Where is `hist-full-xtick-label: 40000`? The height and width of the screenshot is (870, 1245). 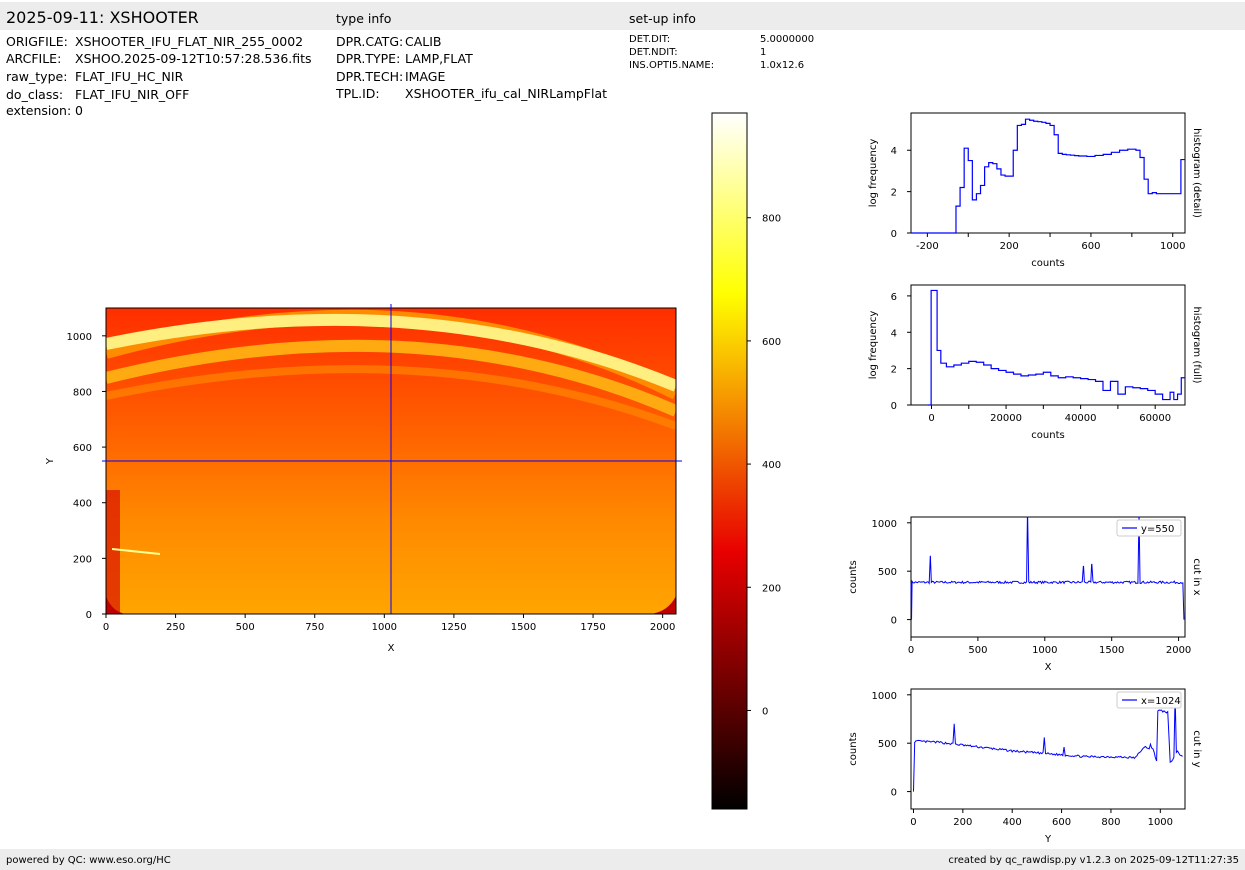 hist-full-xtick-label: 40000 is located at coordinates (1081, 418).